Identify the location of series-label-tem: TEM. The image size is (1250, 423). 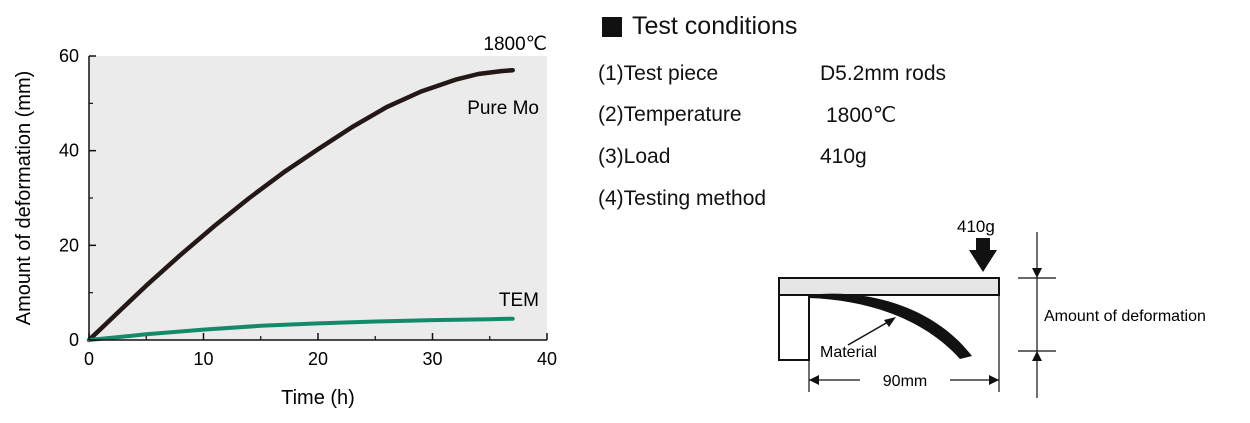
(519, 300).